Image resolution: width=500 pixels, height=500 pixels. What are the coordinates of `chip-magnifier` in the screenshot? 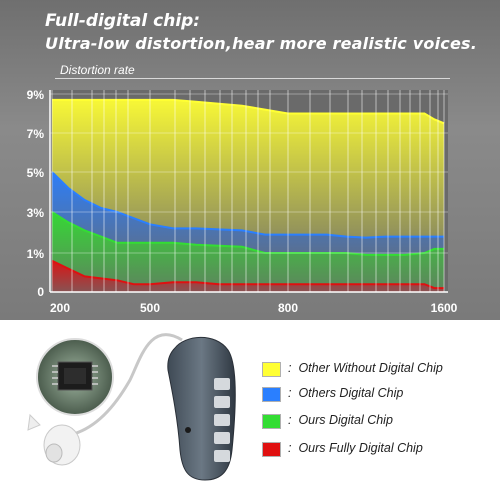 It's located at (75, 377).